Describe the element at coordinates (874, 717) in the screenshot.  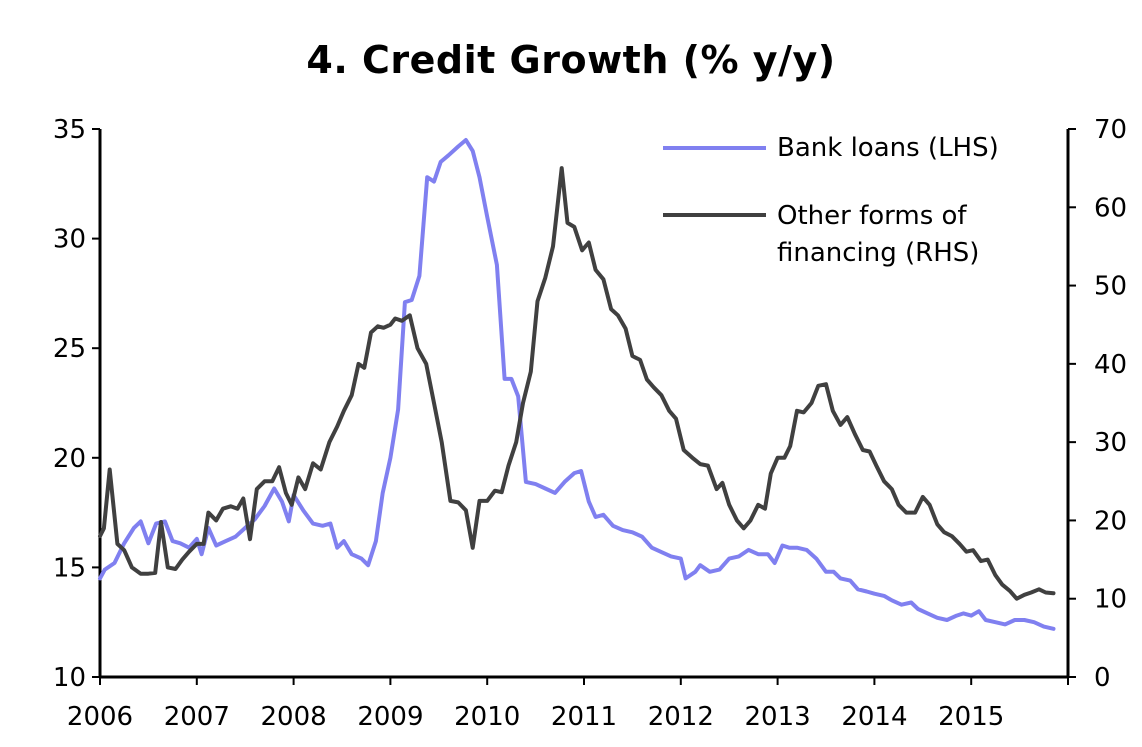
I see `x-tick-label: 2014` at that location.